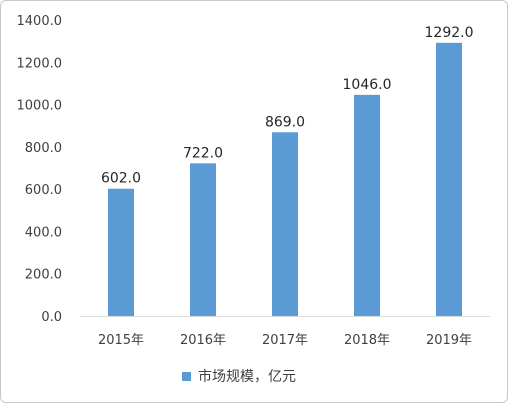 The image size is (508, 403). What do you see at coordinates (367, 85) in the screenshot?
I see `data-label-3: 1046.0` at bounding box center [367, 85].